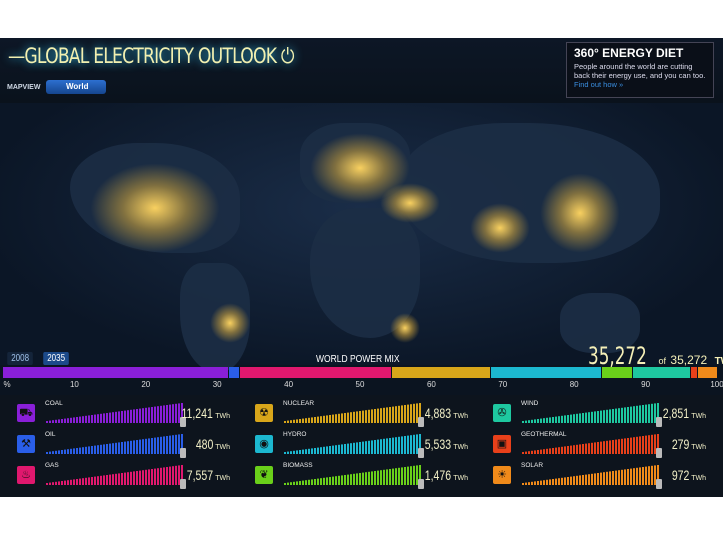  I want to click on mix-segment-solar, so click(707, 372).